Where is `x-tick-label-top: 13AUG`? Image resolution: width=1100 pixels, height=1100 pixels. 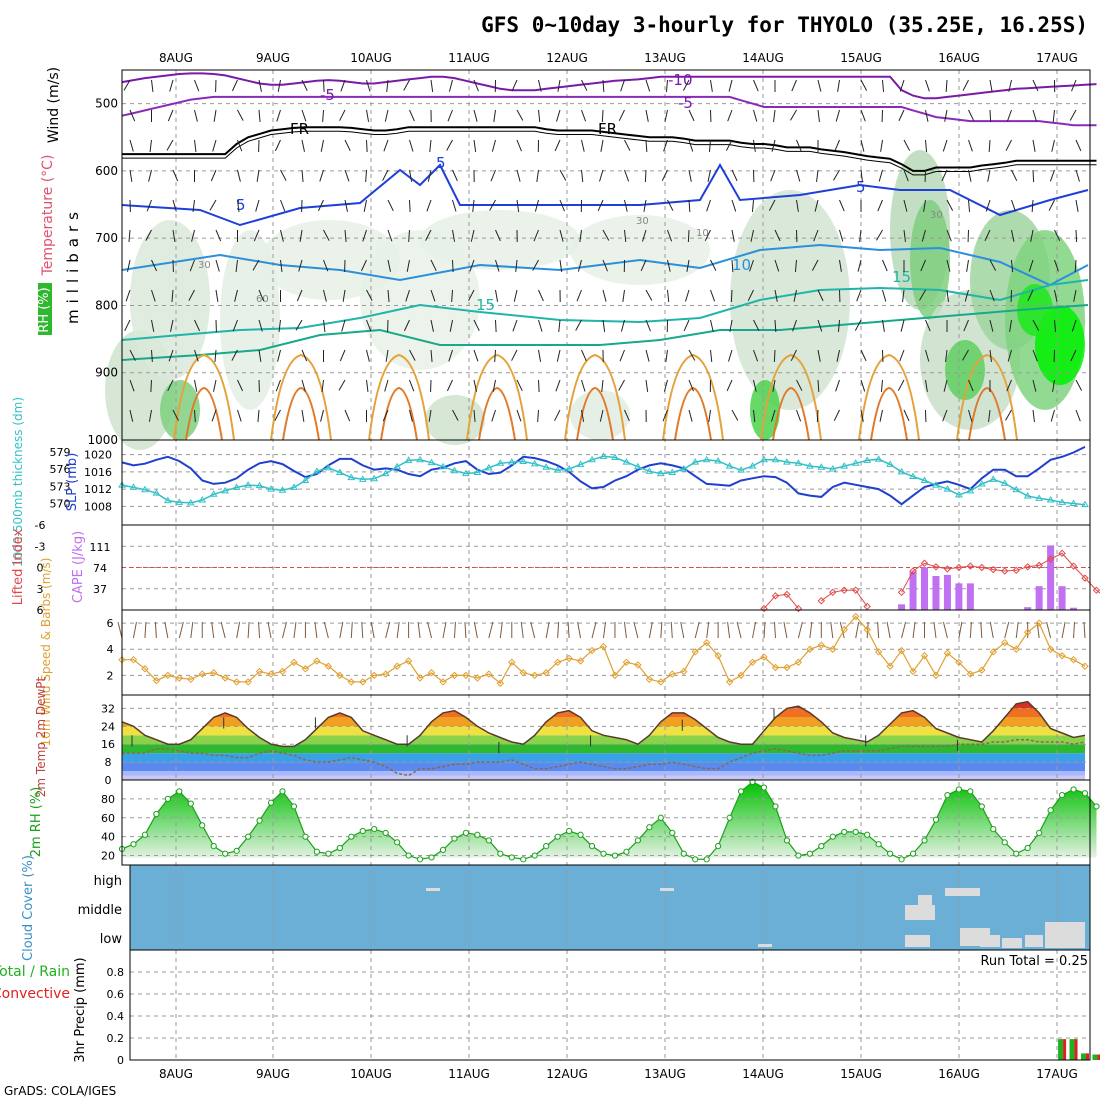
x-tick-label-top: 13AUG is located at coordinates (665, 58).